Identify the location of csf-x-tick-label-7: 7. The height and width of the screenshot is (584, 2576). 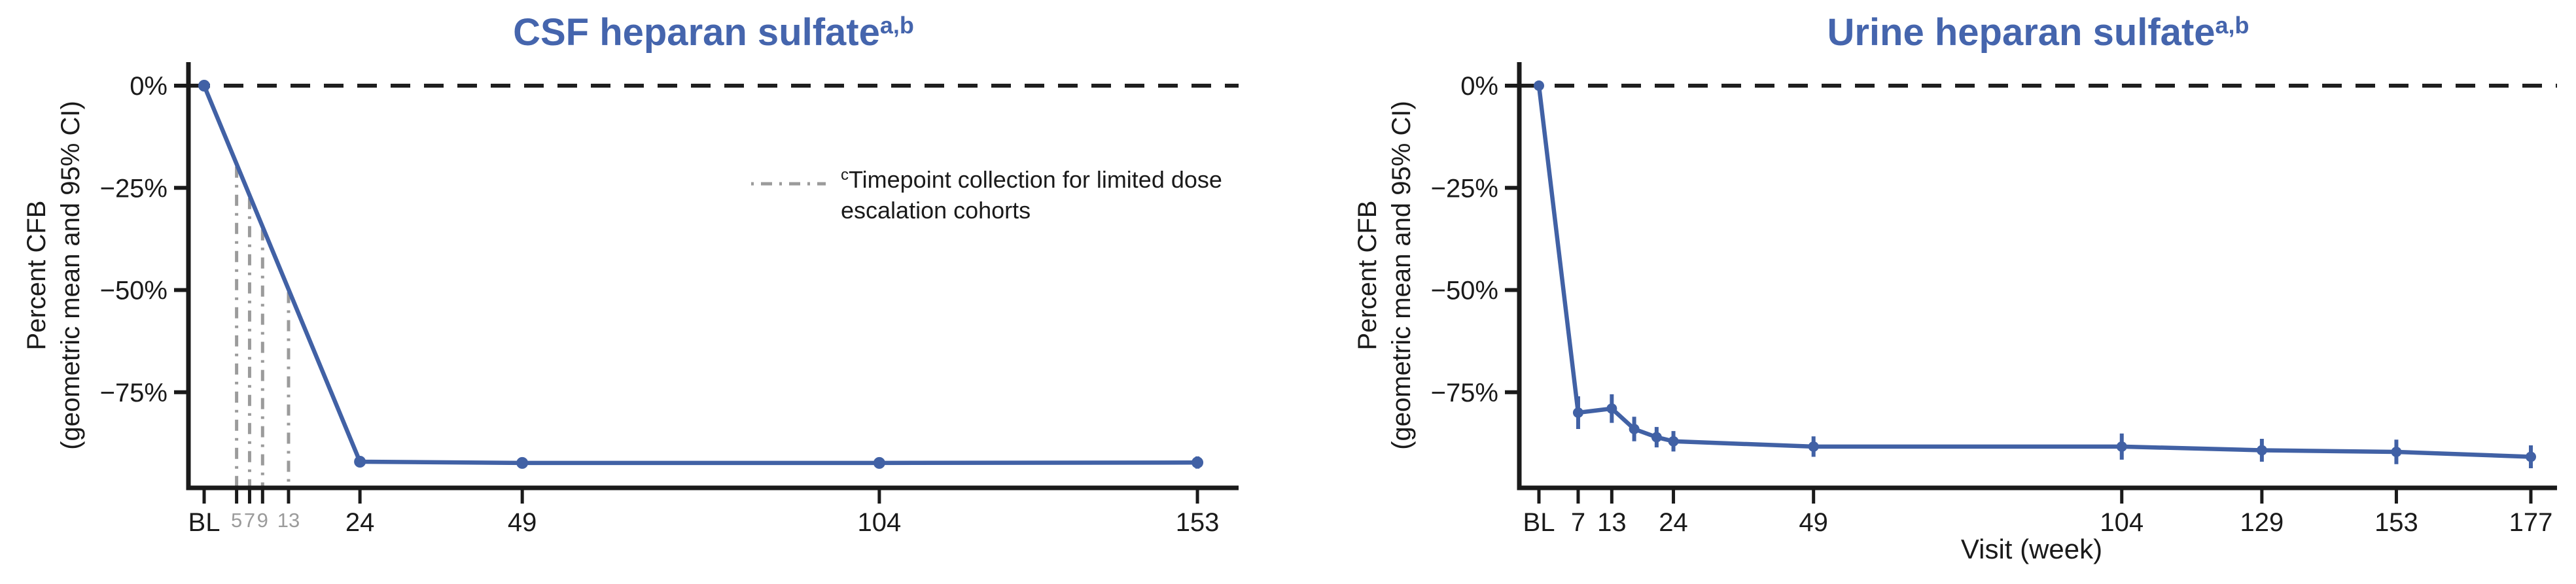
(250, 521).